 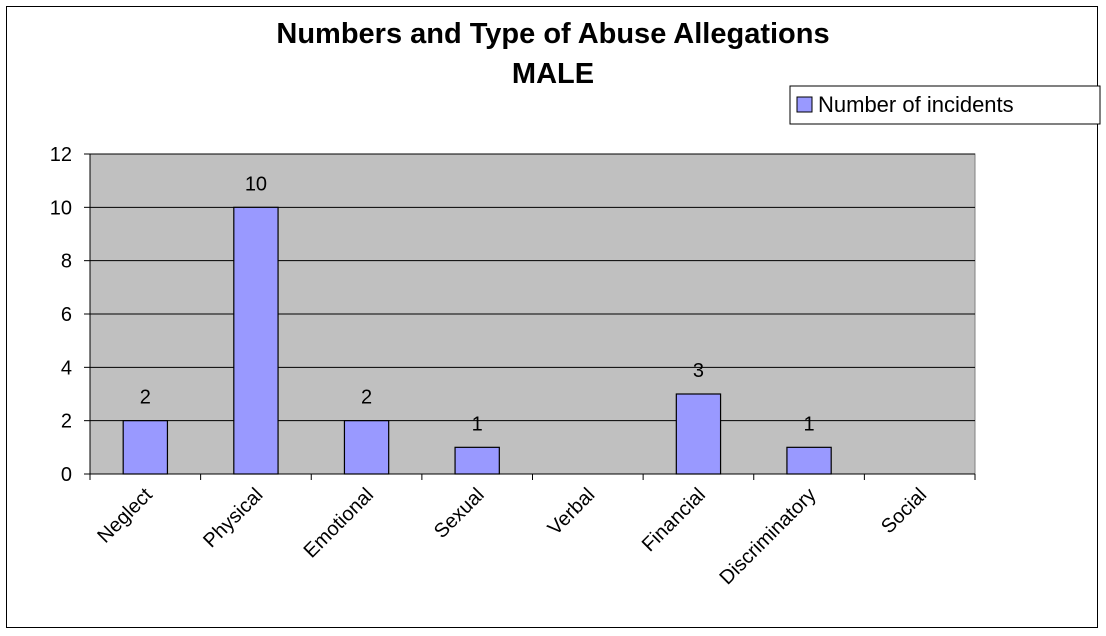 I want to click on y-tick-label: 4, so click(x=66, y=368).